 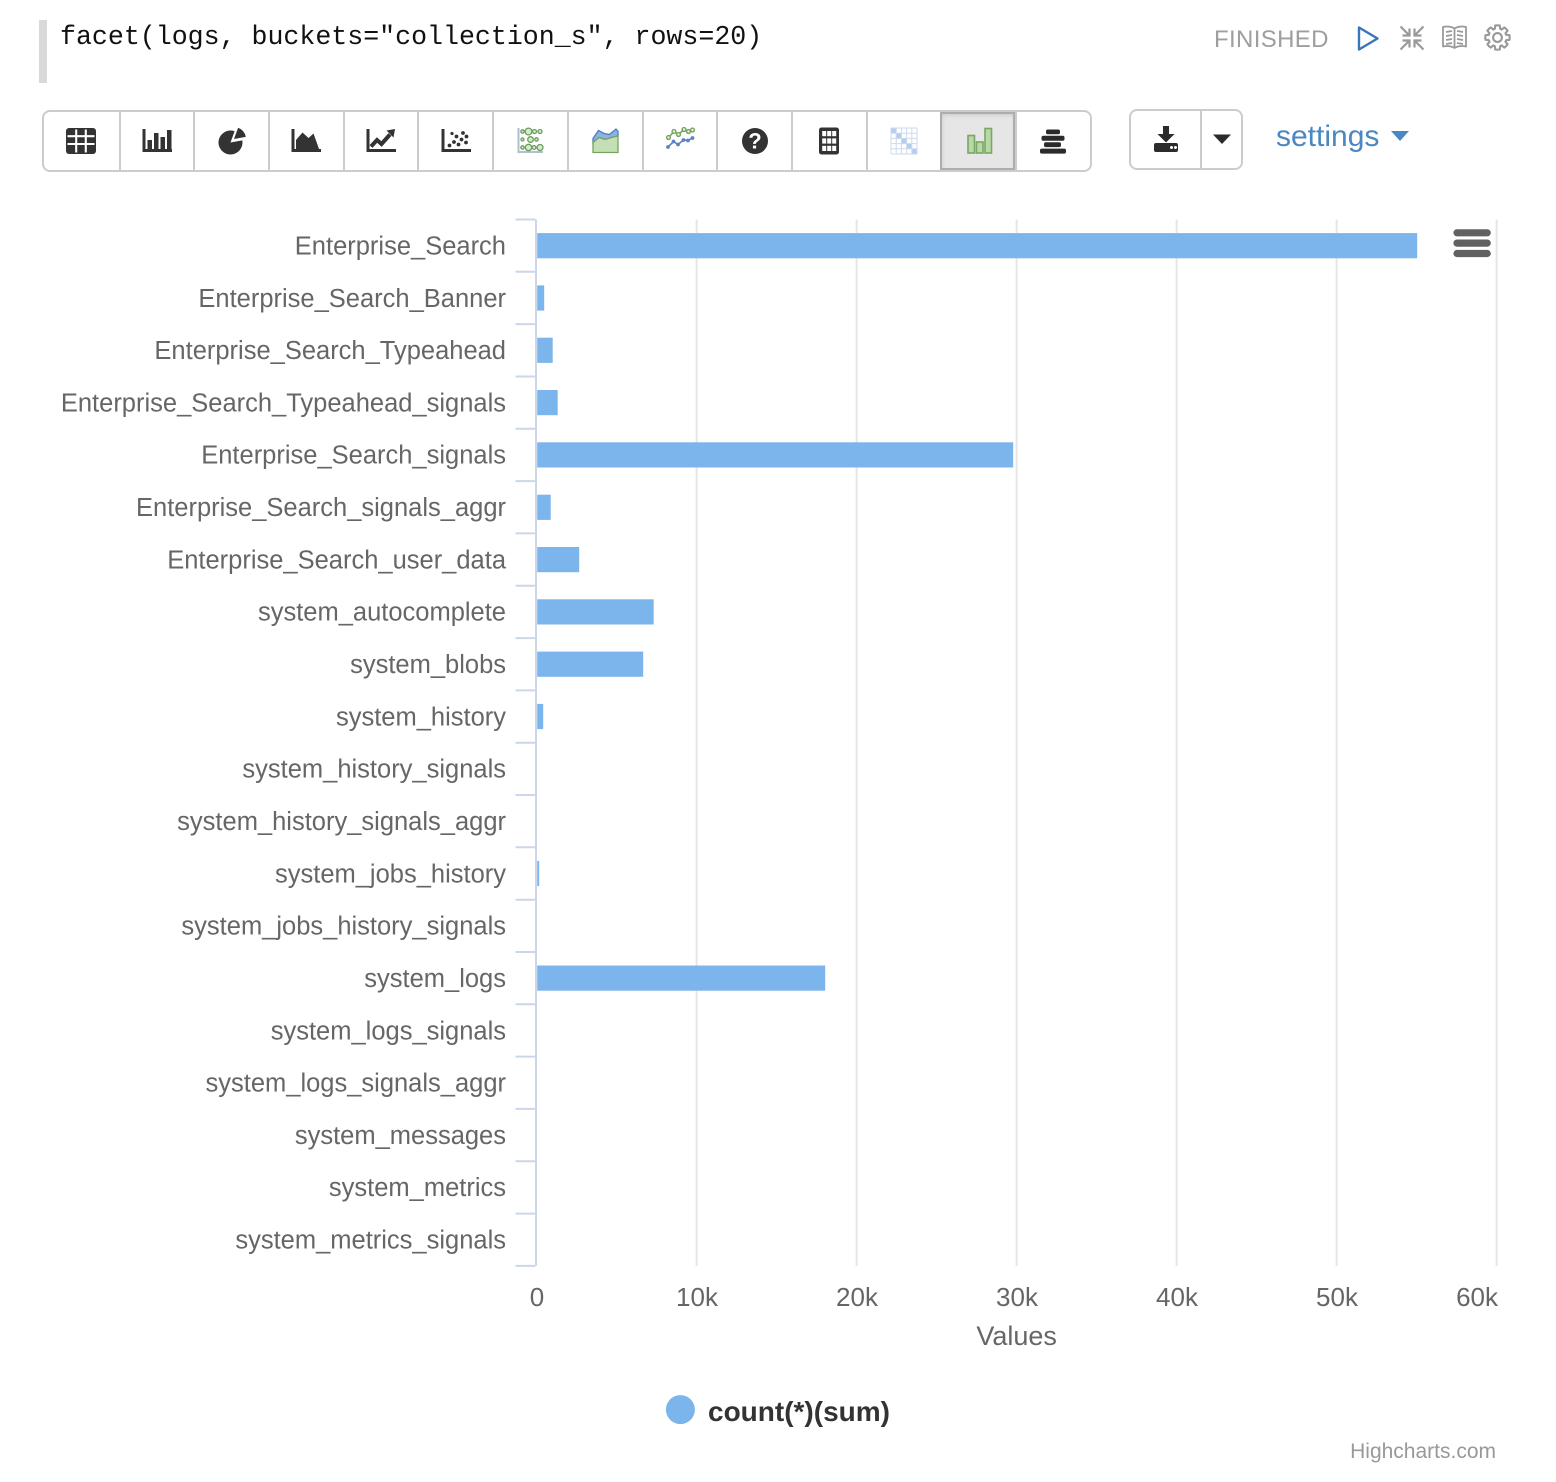 I want to click on svg-text: system_logs_signals_aggr, so click(x=356, y=1084).